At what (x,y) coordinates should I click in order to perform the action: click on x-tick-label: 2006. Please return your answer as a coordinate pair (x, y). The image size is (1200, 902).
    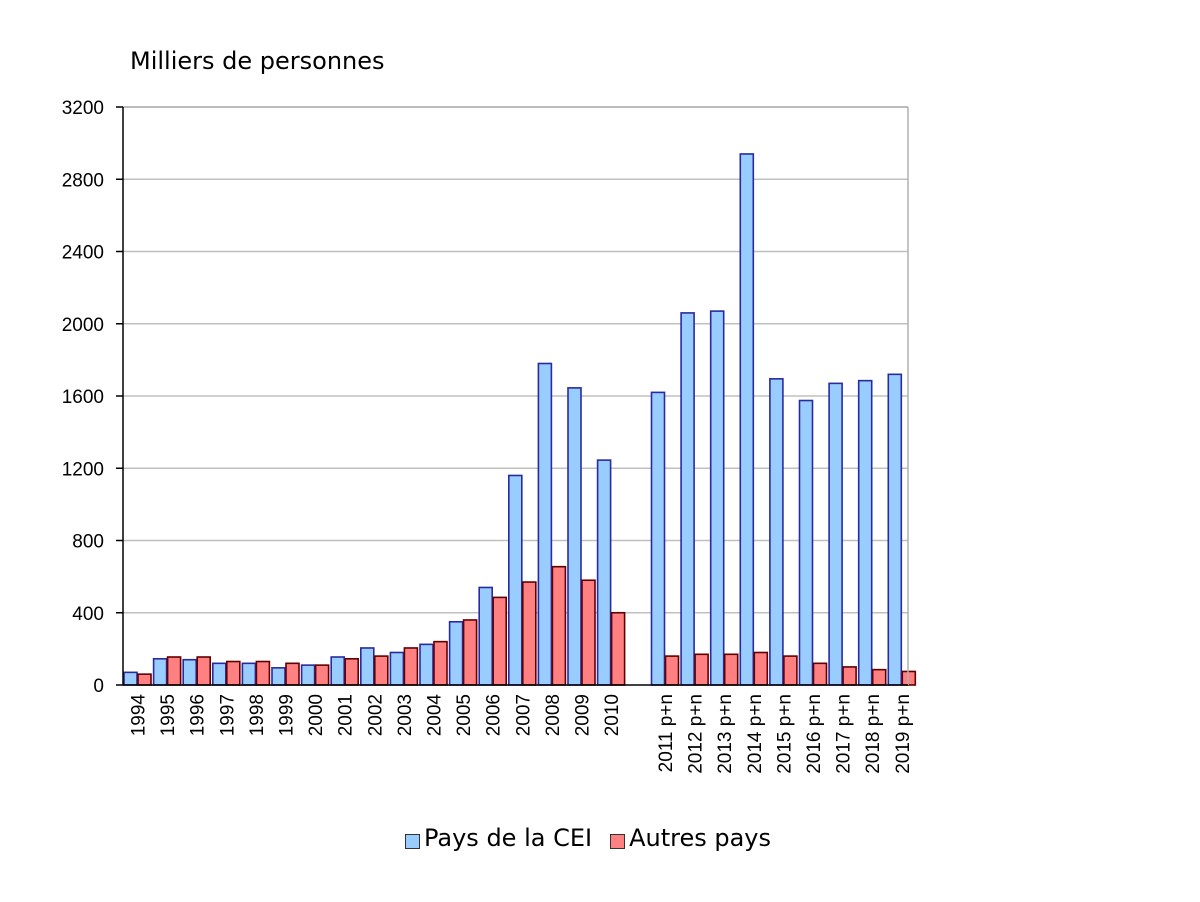
    Looking at the image, I should click on (494, 715).